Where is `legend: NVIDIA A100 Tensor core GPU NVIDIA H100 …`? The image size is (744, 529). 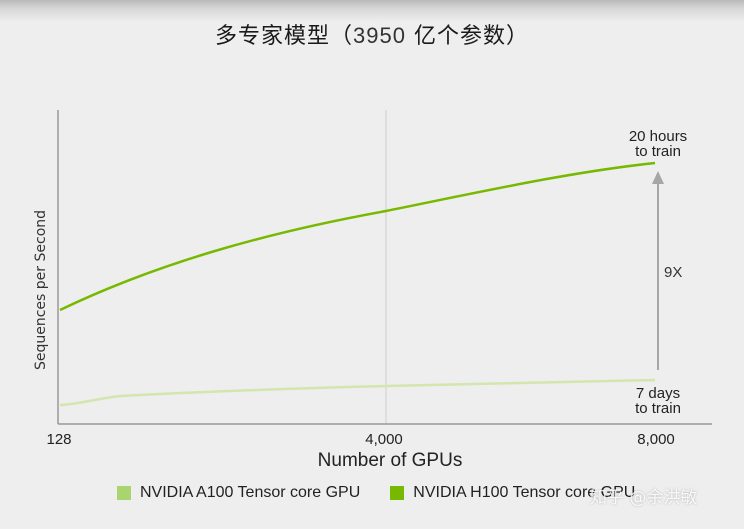 legend: NVIDIA A100 Tensor core GPU NVIDIA H100 … is located at coordinates (391, 493).